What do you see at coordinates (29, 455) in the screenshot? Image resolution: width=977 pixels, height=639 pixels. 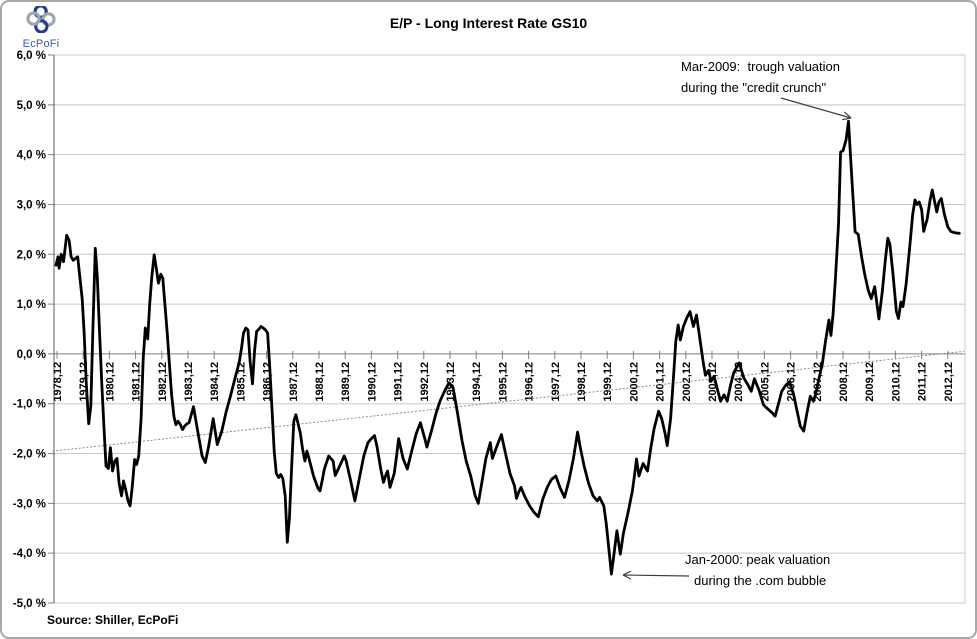 I see `y-tick-label: -2,0 %` at bounding box center [29, 455].